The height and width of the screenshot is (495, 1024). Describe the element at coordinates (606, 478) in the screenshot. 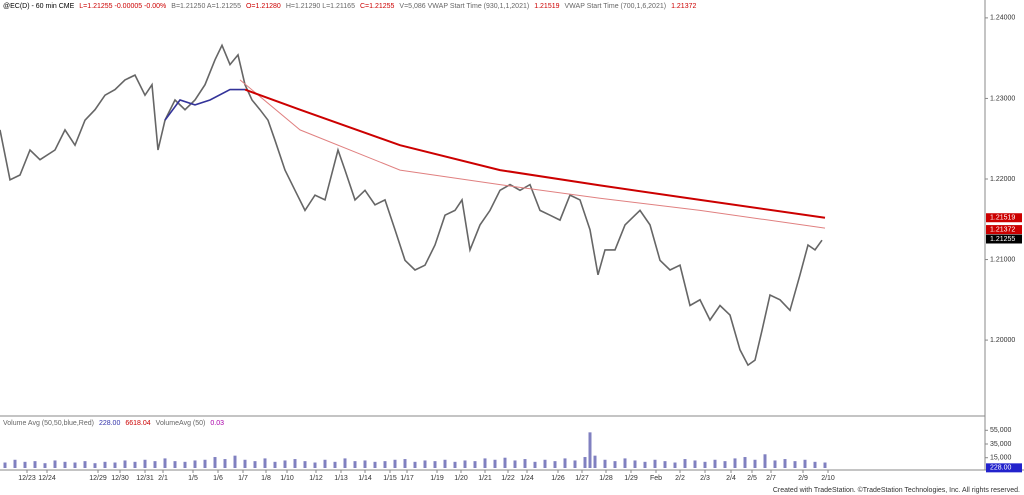

I see `x-tick-label: 1/28` at that location.